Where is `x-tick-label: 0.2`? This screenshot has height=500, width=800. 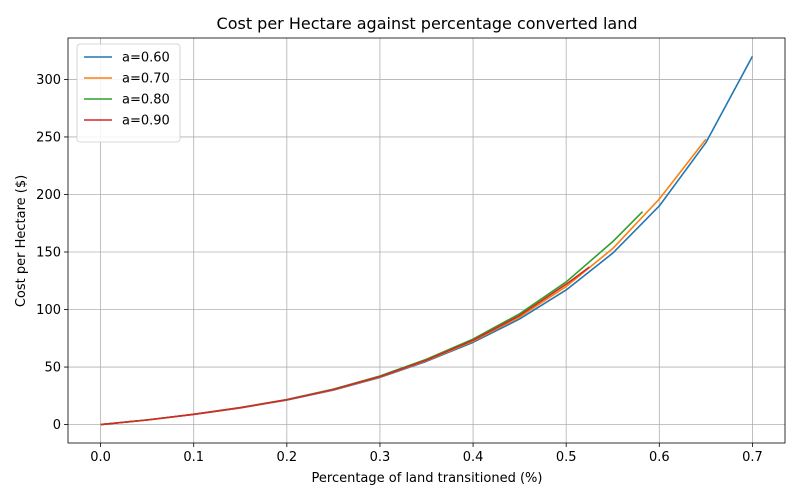
x-tick-label: 0.2 is located at coordinates (286, 457).